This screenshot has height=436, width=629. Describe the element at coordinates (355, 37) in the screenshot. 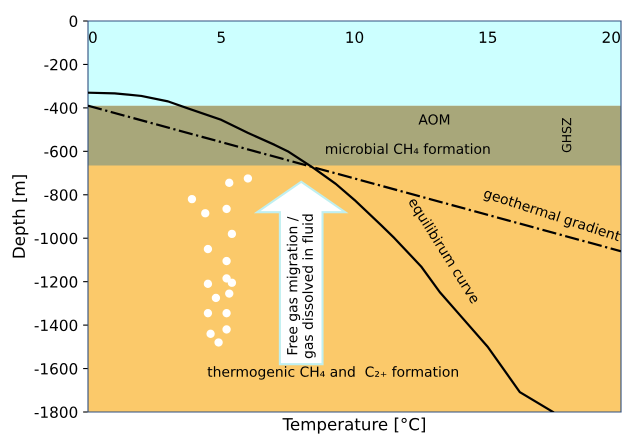

I see `x-tick-label: 10` at that location.